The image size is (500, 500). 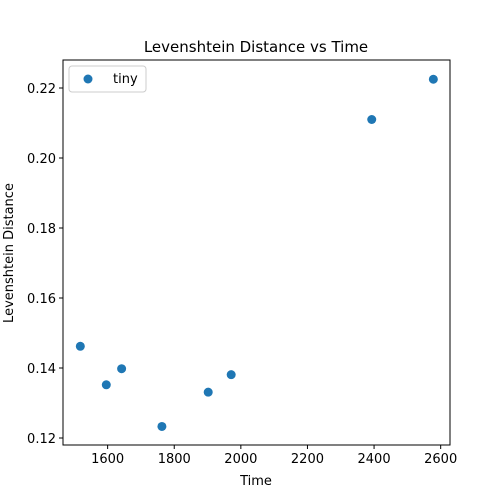 What do you see at coordinates (41, 439) in the screenshot?
I see `y-tick-label: 0.12` at bounding box center [41, 439].